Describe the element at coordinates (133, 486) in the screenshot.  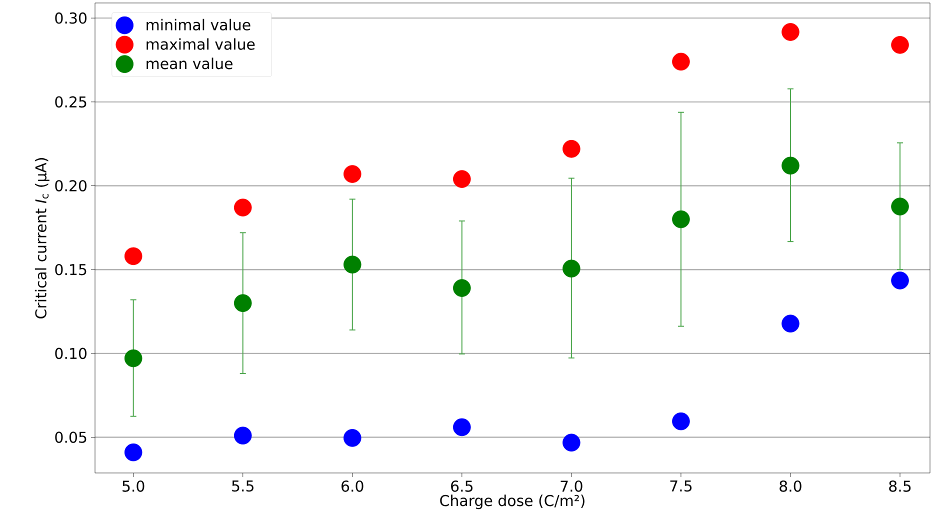
I see `x-tick-label: 5.0` at that location.